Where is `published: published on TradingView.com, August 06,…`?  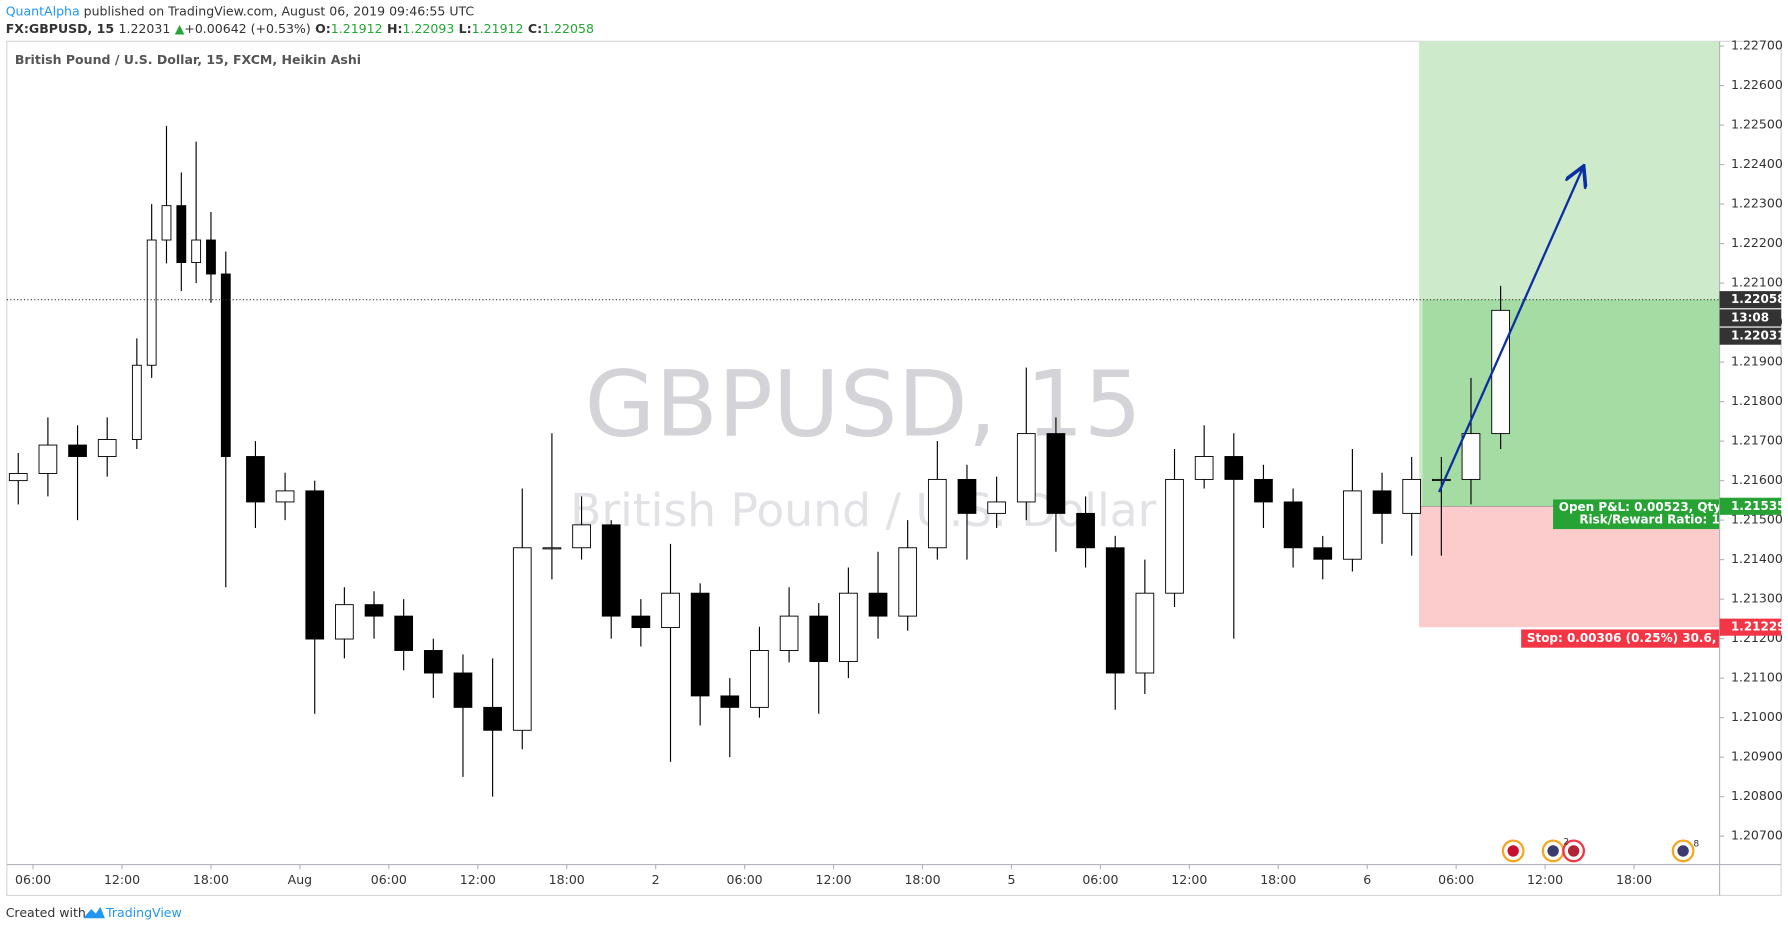
published: published on TradingView.com, August 06,… is located at coordinates (279, 10).